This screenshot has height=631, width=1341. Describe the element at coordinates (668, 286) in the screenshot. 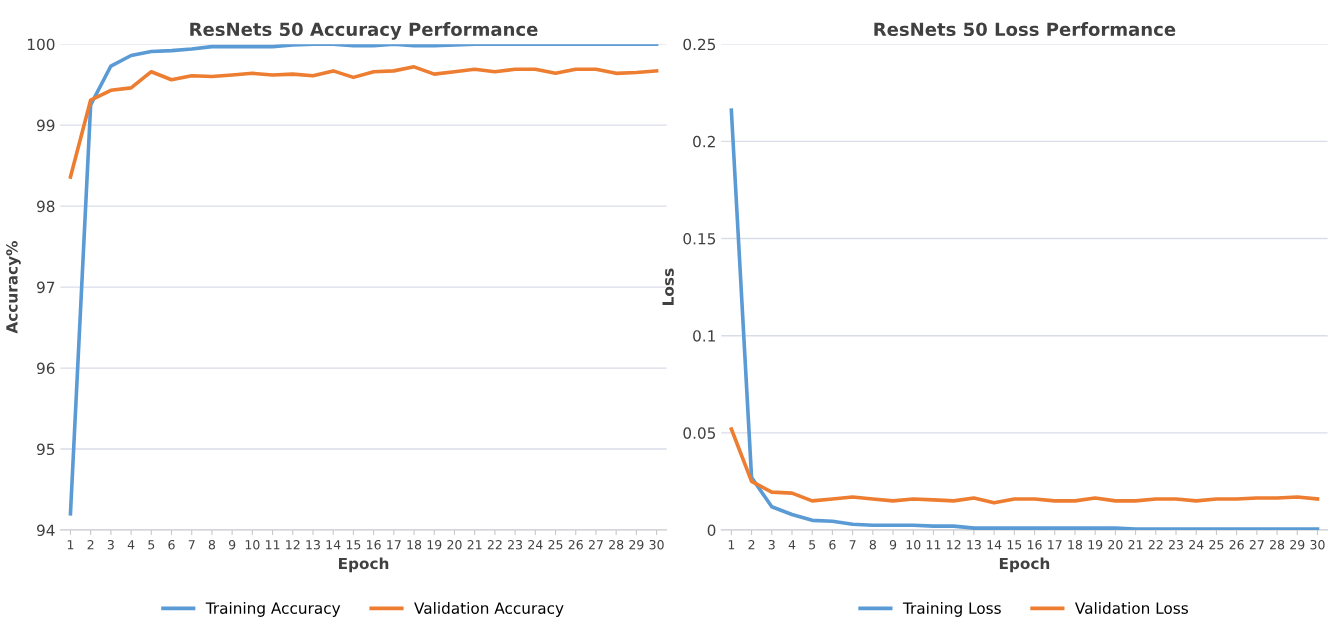

I see `y-axis-title: Loss` at that location.